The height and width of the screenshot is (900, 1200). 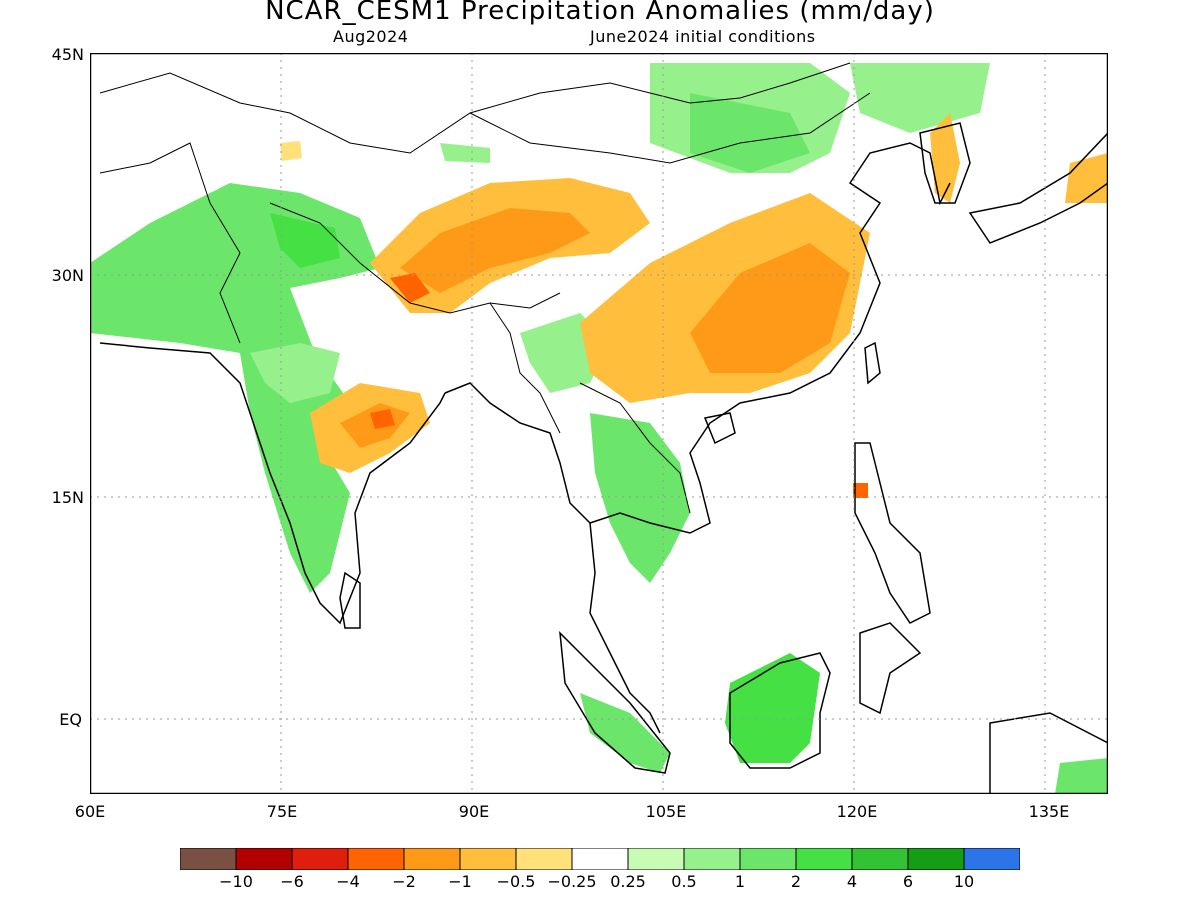 I want to click on anomaly-wet-borneo, so click(x=772, y=708).